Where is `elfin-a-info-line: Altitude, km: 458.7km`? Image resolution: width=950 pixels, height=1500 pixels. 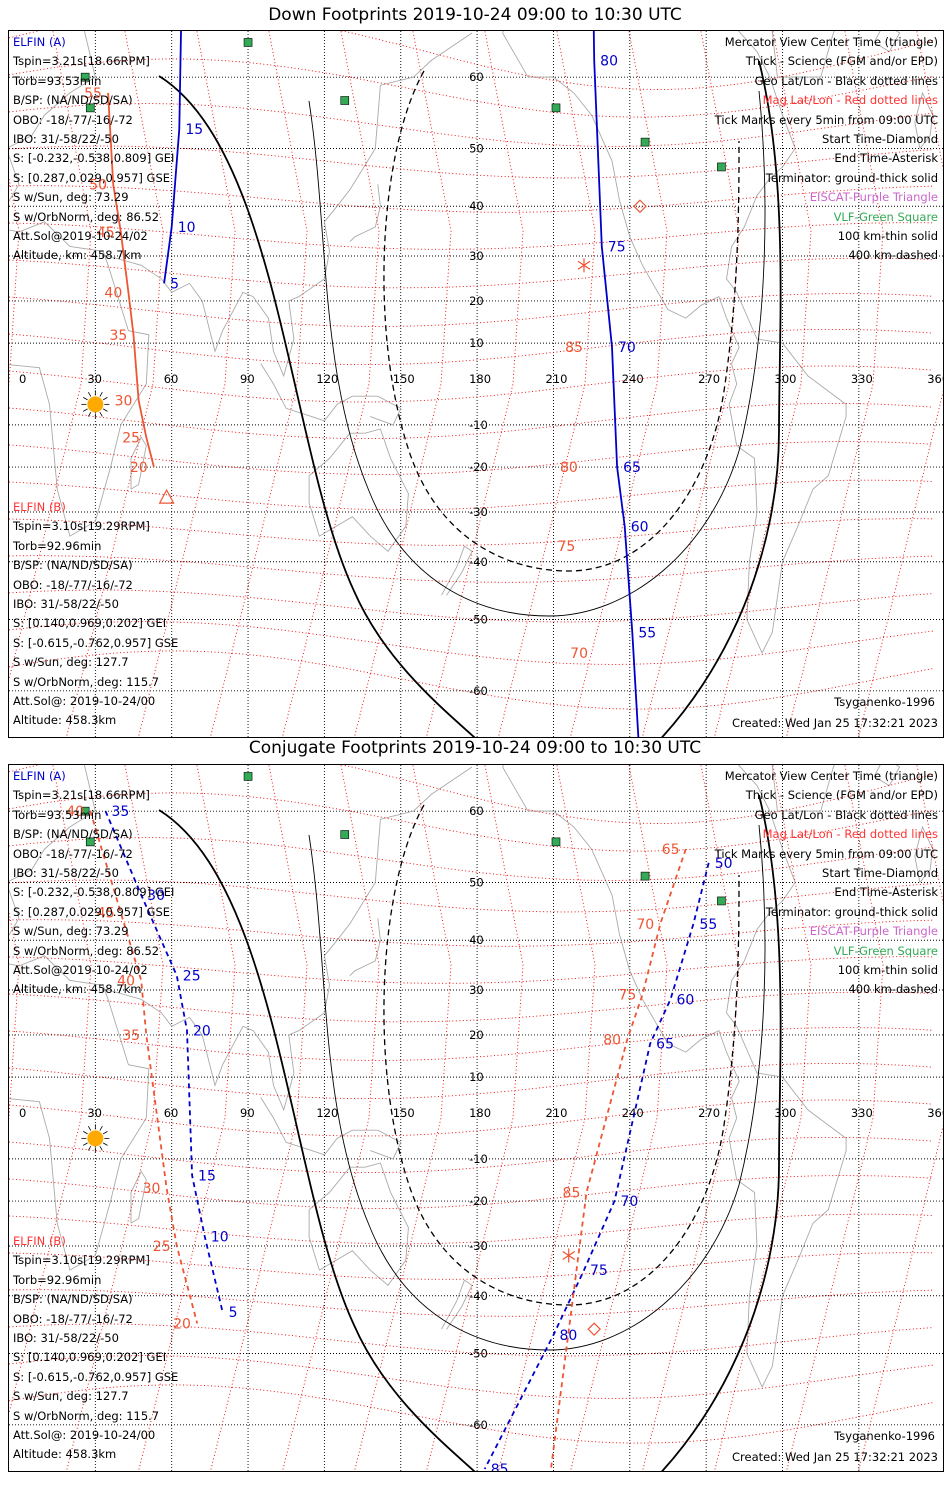 elfin-a-info-line: Altitude, km: 458.7km is located at coordinates (77, 255).